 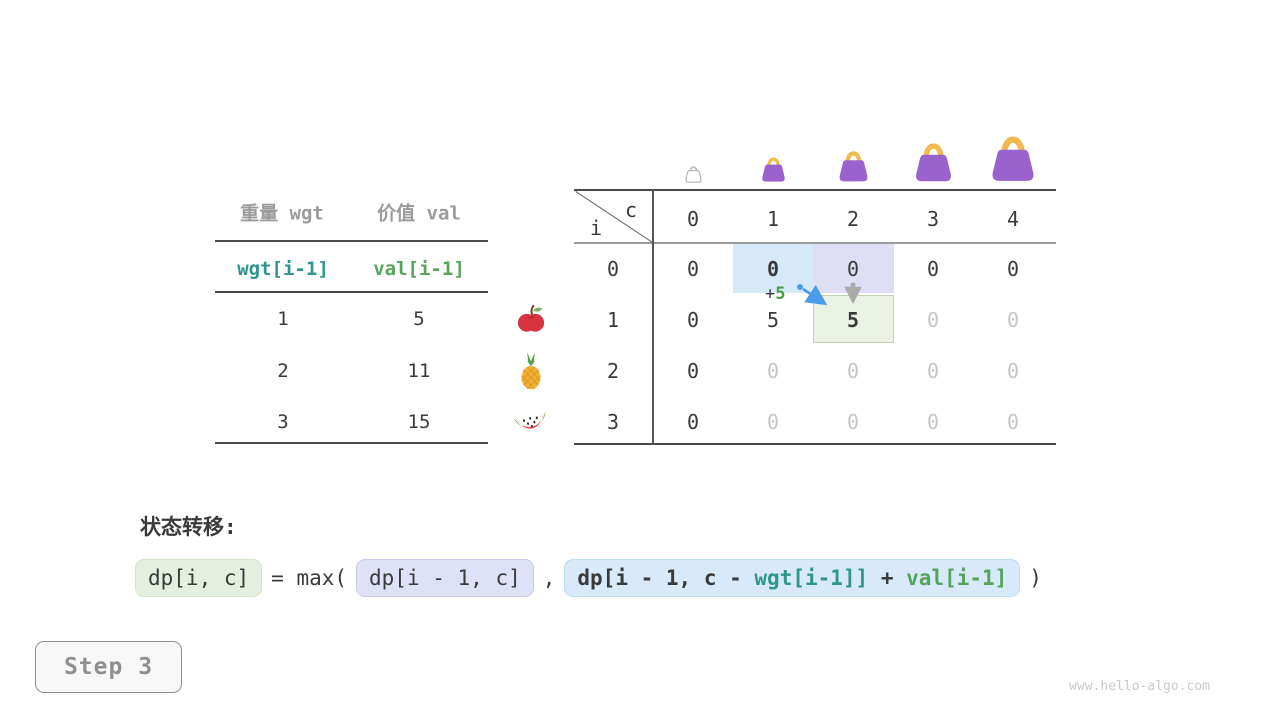 I want to click on dp-table-rule-header, so click(x=815, y=243).